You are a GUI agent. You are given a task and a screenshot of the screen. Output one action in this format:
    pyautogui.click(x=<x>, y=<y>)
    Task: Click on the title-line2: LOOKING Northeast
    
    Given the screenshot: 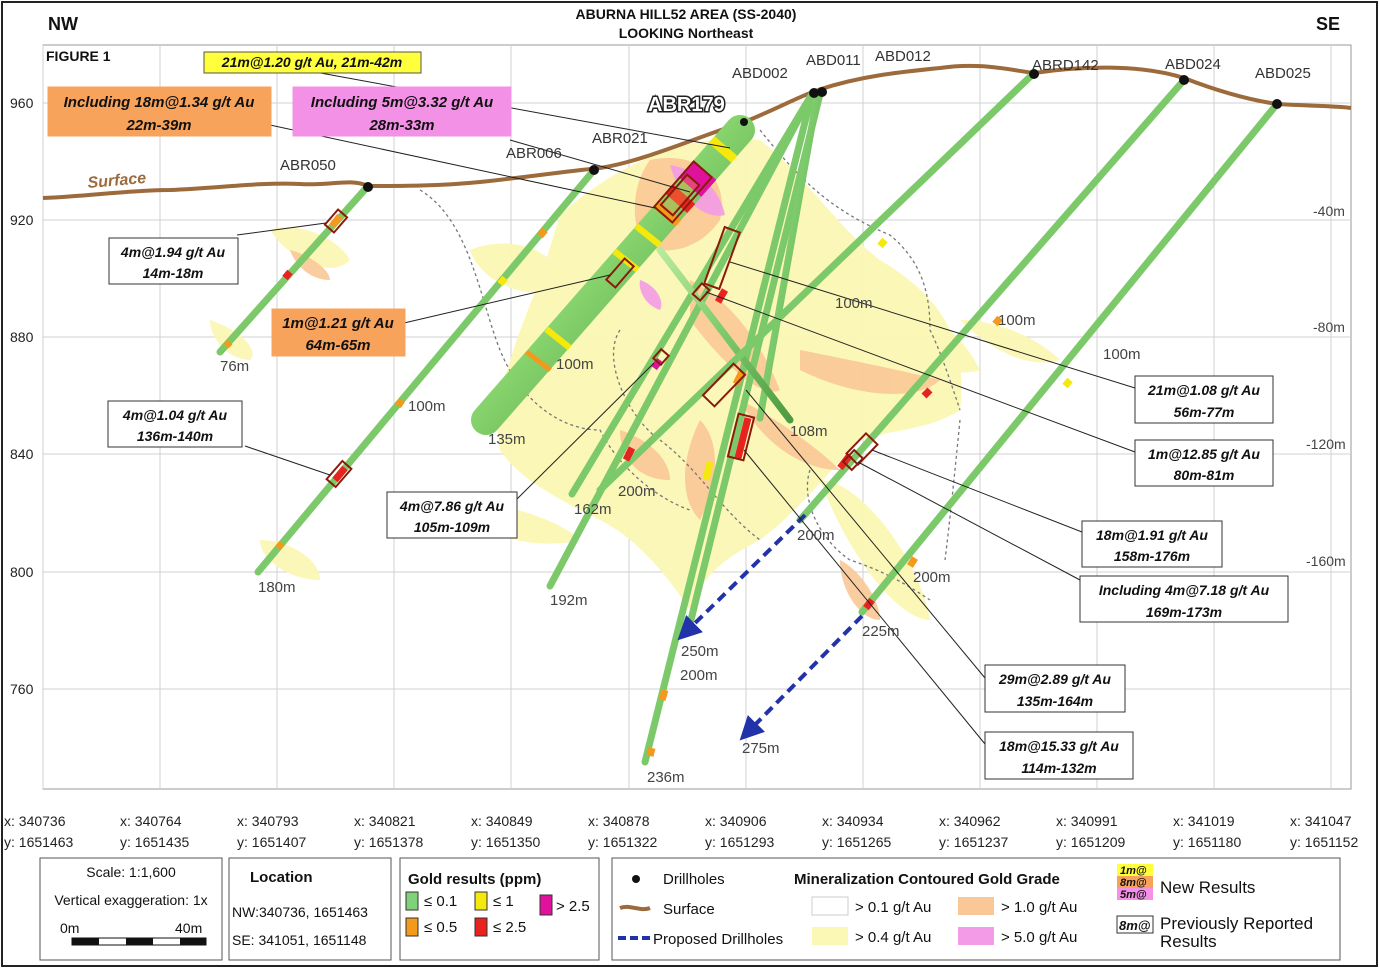 What is the action you would take?
    pyautogui.click(x=686, y=33)
    